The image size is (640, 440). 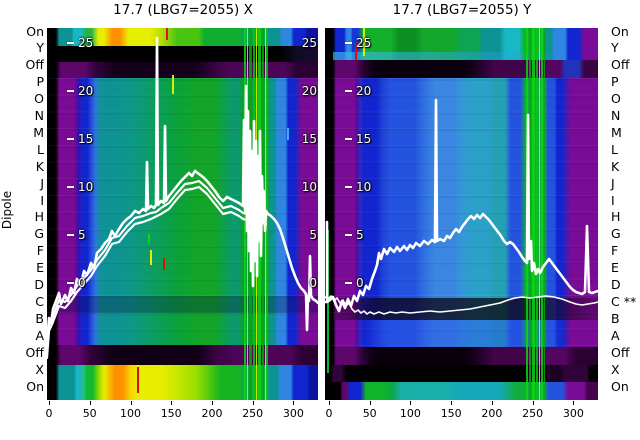 I want to click on dipole-row-label-right: N, so click(x=616, y=116).